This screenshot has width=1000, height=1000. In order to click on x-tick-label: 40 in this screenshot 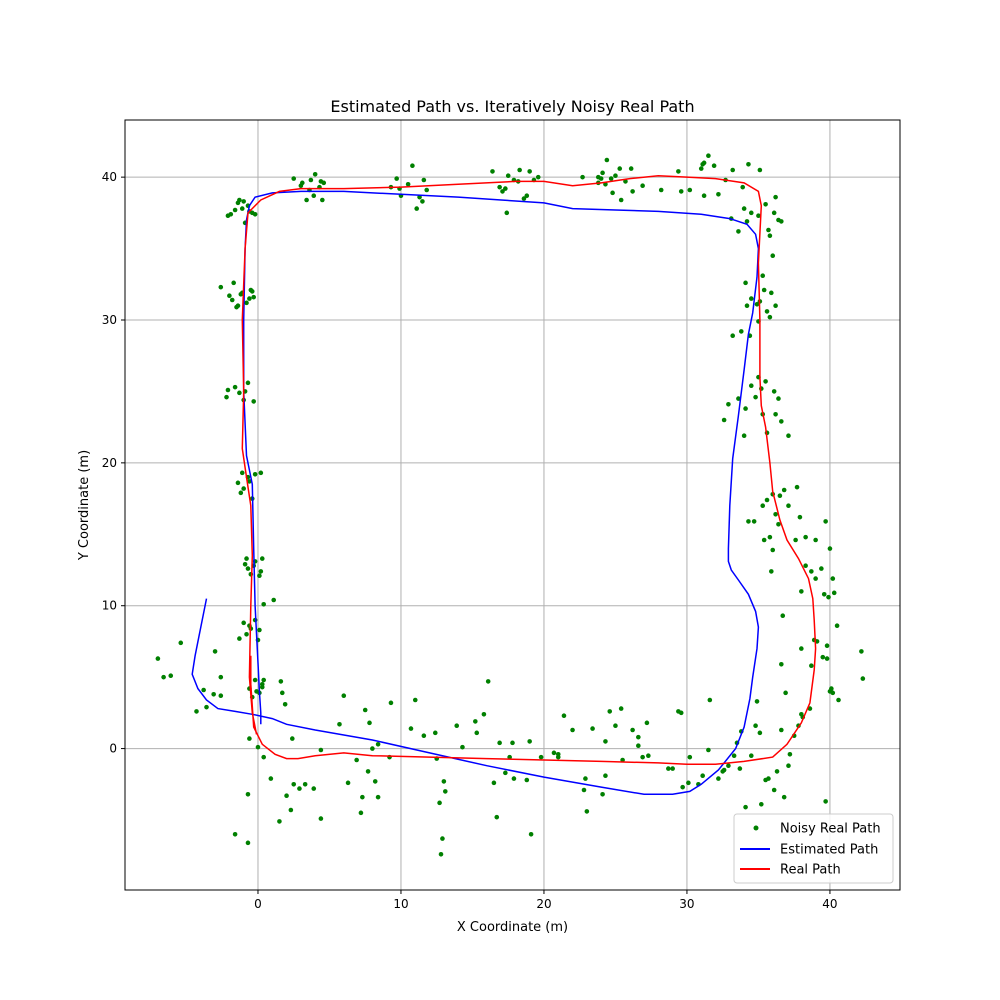, I will do `click(829, 904)`.